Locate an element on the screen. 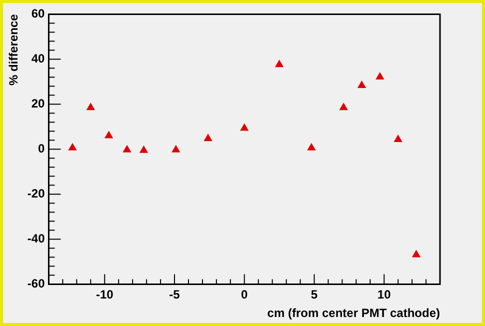 Image resolution: width=485 pixels, height=326 pixels. x-tick-label: 10 is located at coordinates (384, 295).